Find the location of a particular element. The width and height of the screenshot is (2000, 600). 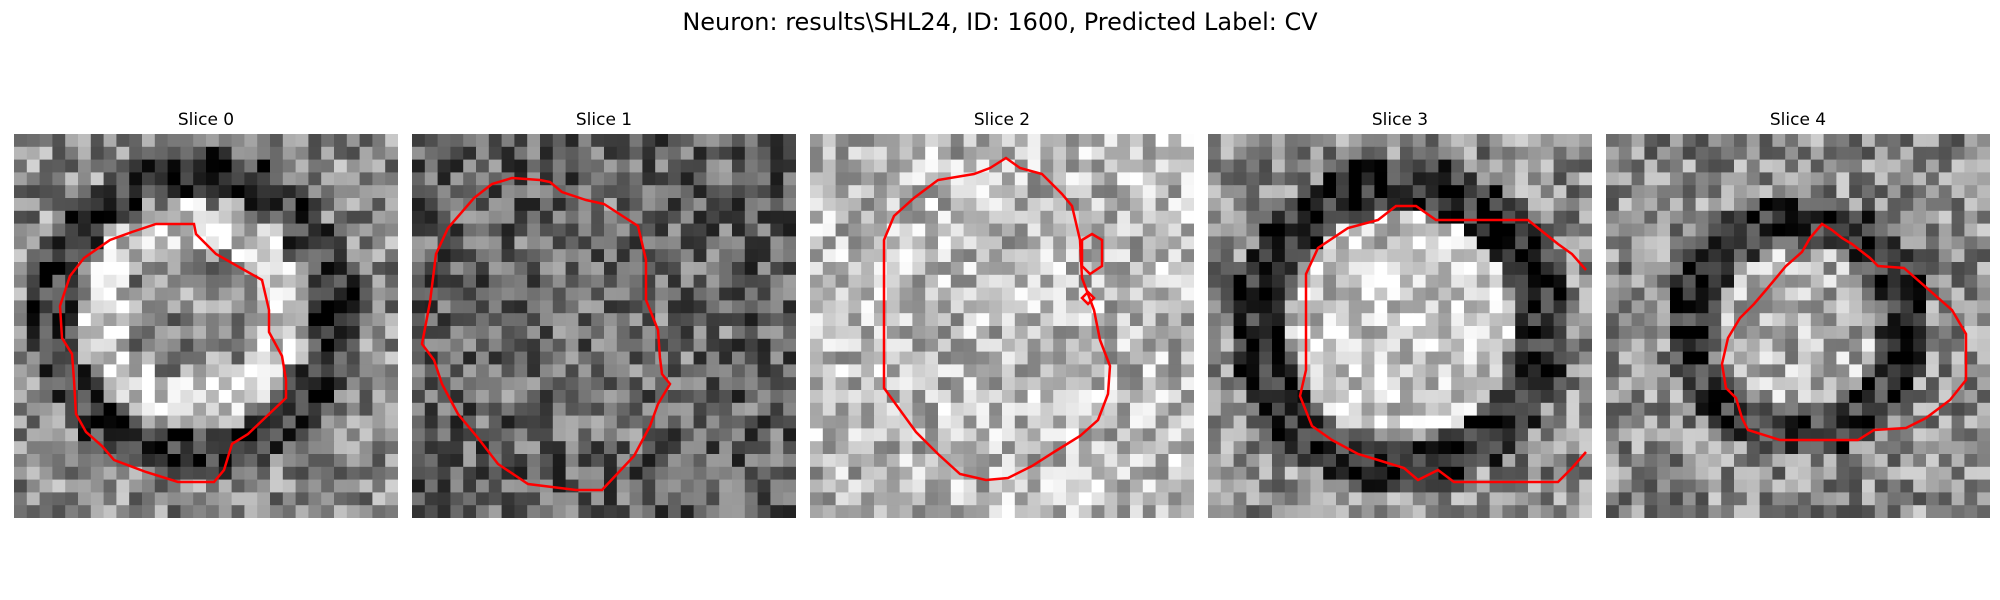

slice-title: Slice 4 is located at coordinates (1798, 120).